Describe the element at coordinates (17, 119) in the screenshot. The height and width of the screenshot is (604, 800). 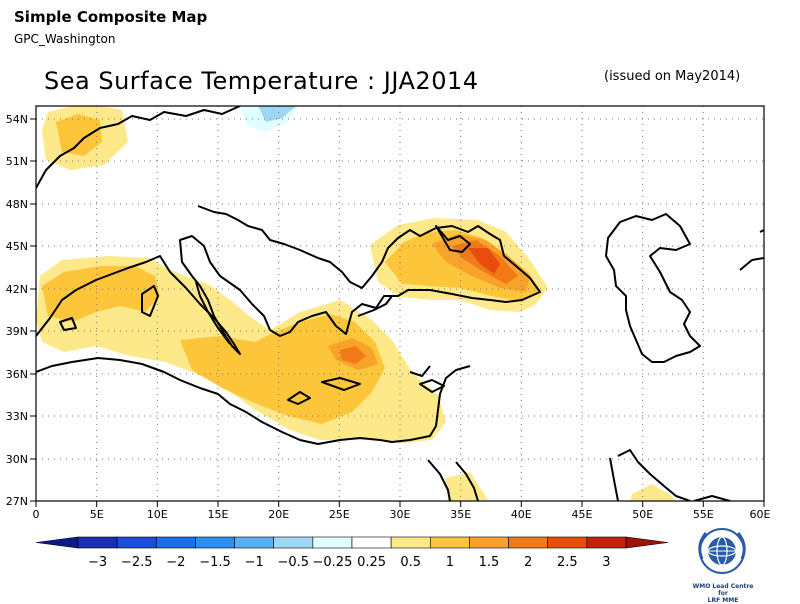
I see `lat-label: 54N` at that location.